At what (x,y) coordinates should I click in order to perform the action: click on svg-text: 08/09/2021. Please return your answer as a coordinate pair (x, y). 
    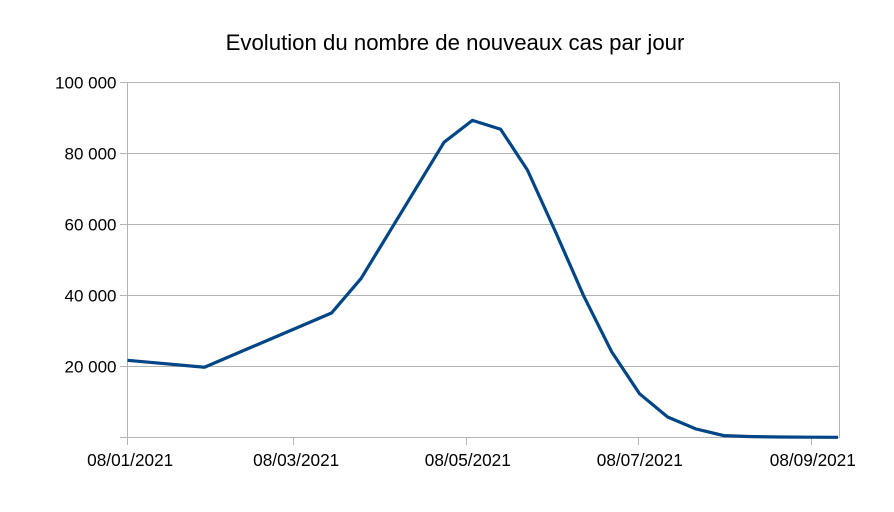
    Looking at the image, I should click on (813, 460).